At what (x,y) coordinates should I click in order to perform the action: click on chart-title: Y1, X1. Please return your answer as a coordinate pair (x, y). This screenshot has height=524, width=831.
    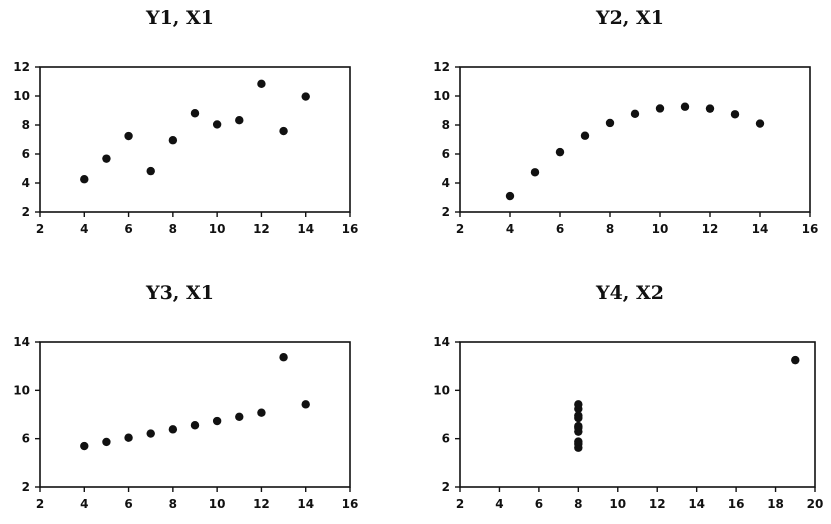
    Looking at the image, I should click on (179, 18).